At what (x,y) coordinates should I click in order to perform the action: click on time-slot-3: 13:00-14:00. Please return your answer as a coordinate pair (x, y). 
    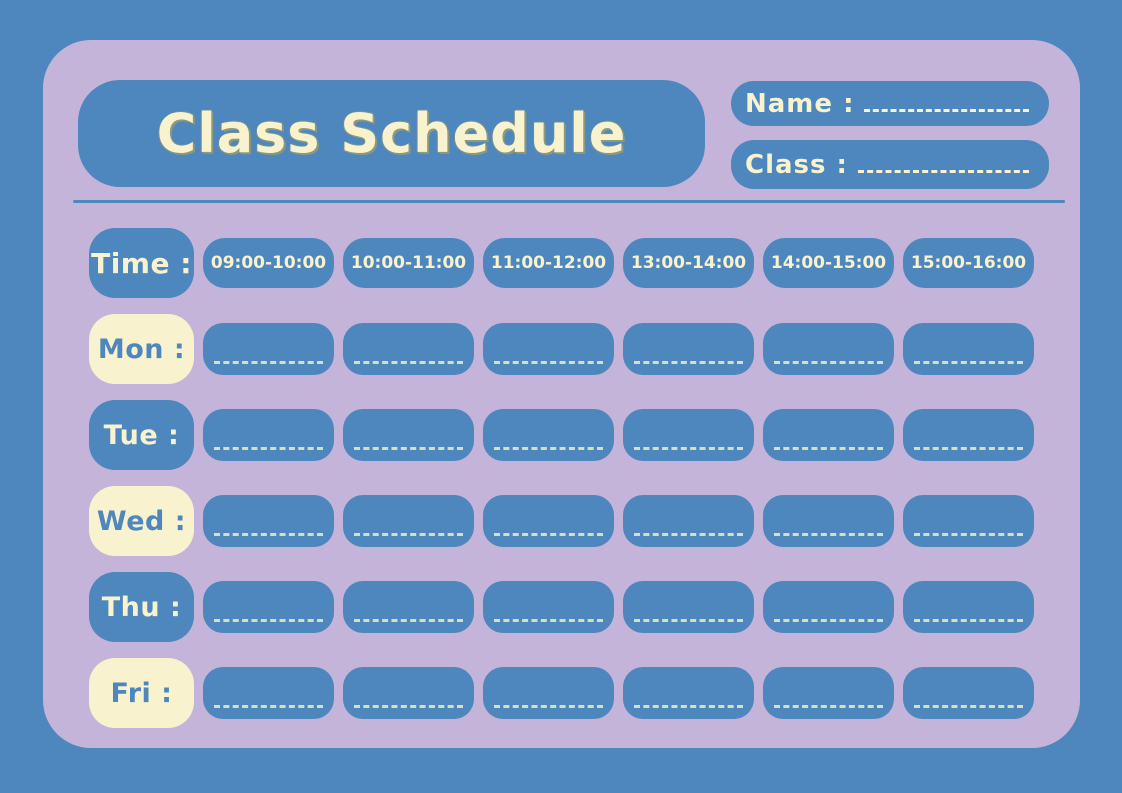
    Looking at the image, I should click on (688, 263).